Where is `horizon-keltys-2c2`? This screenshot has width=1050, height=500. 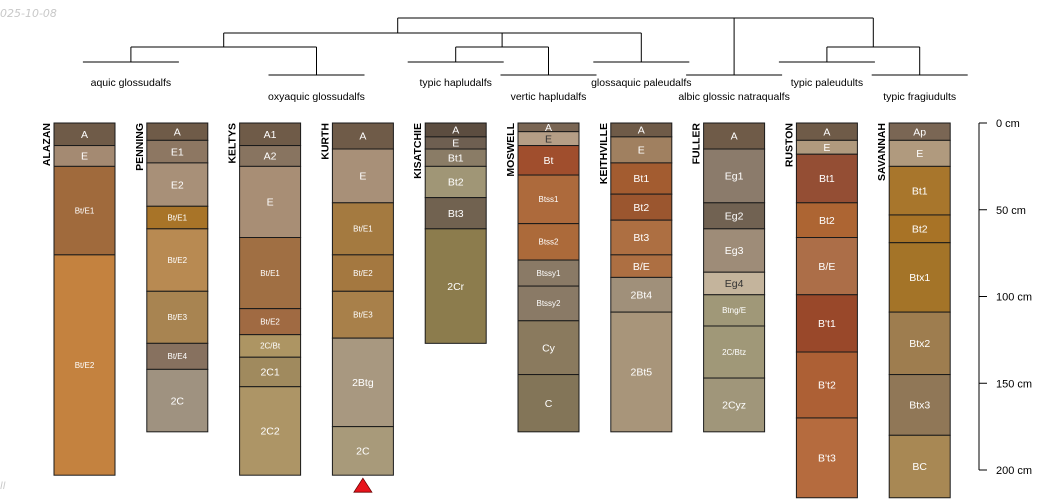 horizon-keltys-2c2 is located at coordinates (270, 431).